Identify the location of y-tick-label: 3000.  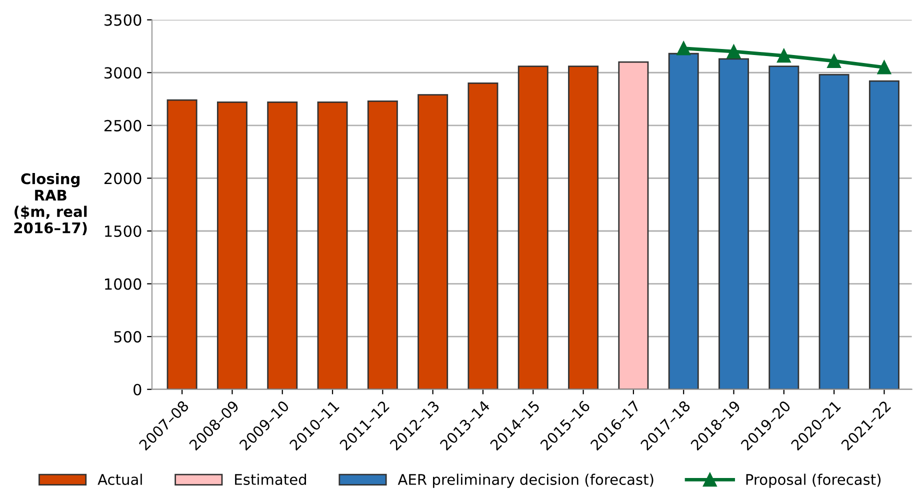
(123, 73).